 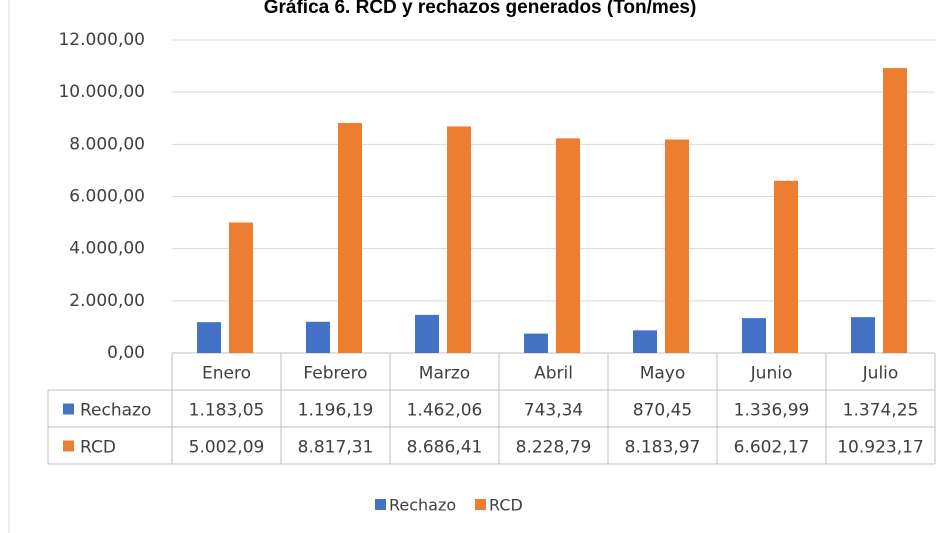 I want to click on table-cell: 8.817,31, so click(x=336, y=448).